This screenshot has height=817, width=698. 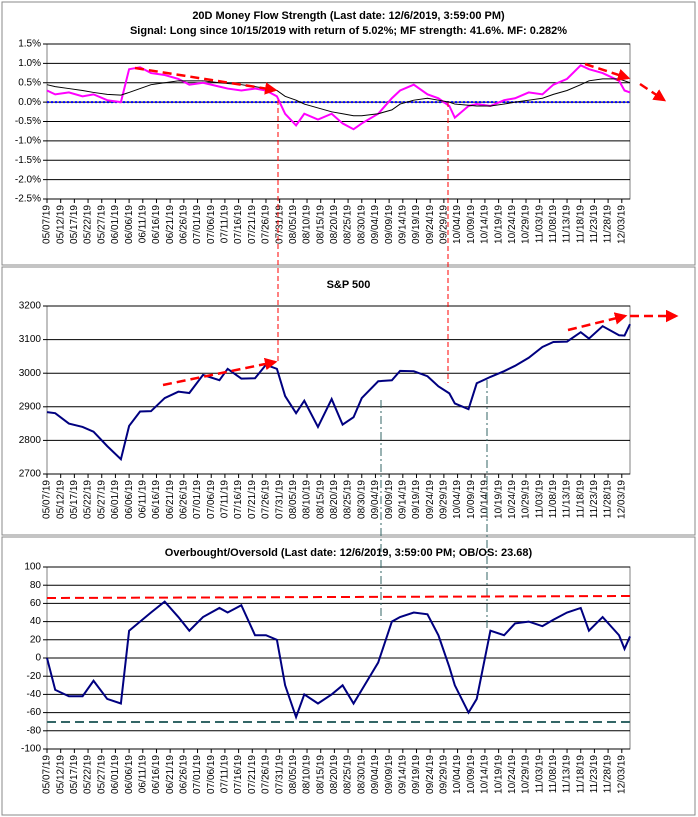 I want to click on chart-title: S&P 500, so click(x=349, y=285).